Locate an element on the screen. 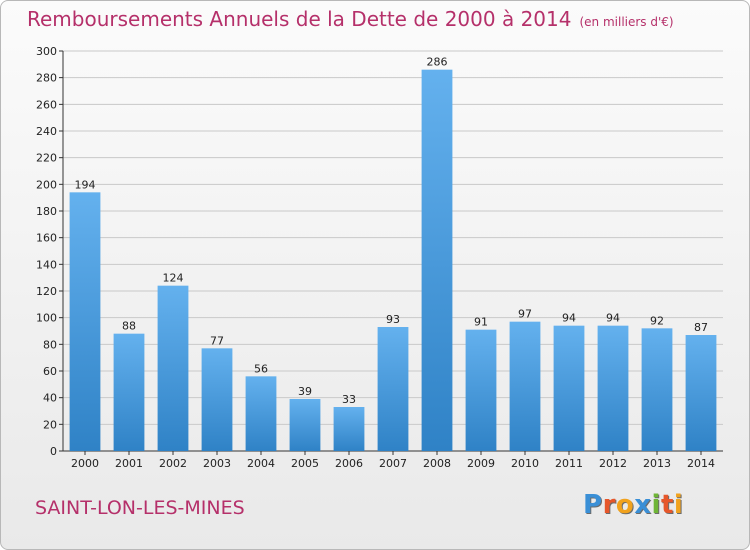 The image size is (750, 550). bar-2000 is located at coordinates (85, 322).